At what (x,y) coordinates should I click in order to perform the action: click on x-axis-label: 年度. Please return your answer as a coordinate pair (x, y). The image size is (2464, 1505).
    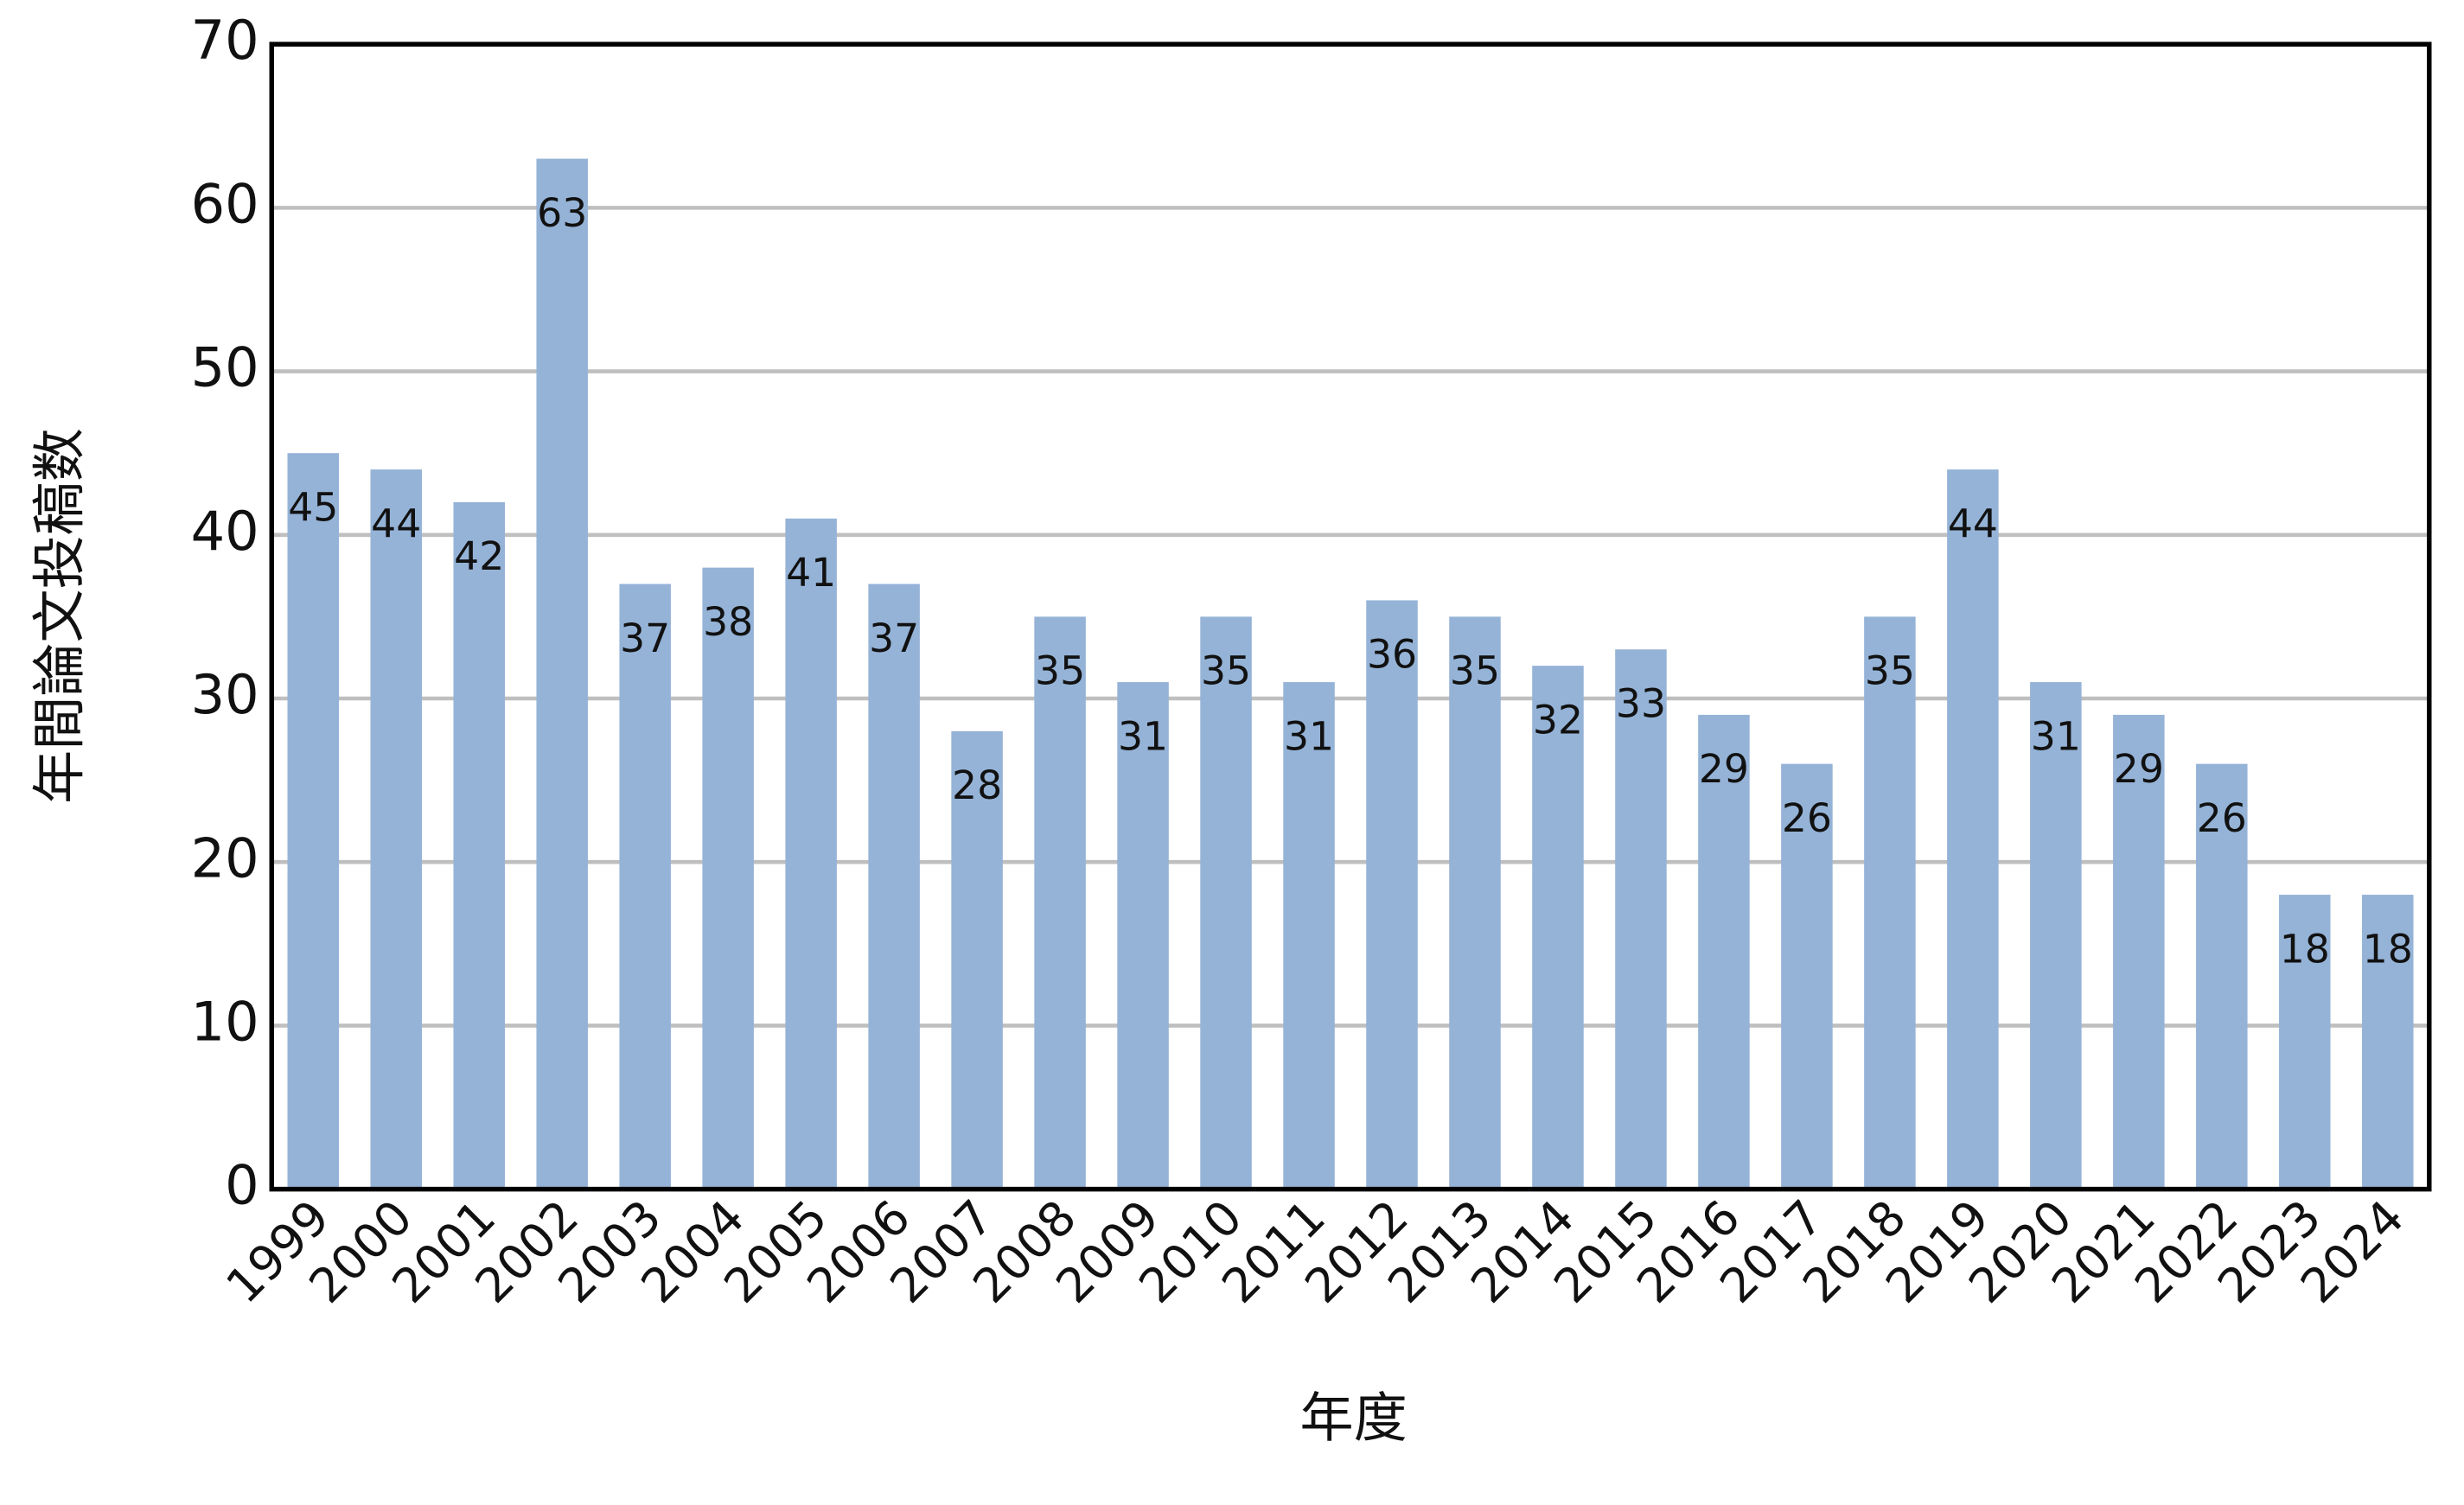
    Looking at the image, I should click on (1354, 1417).